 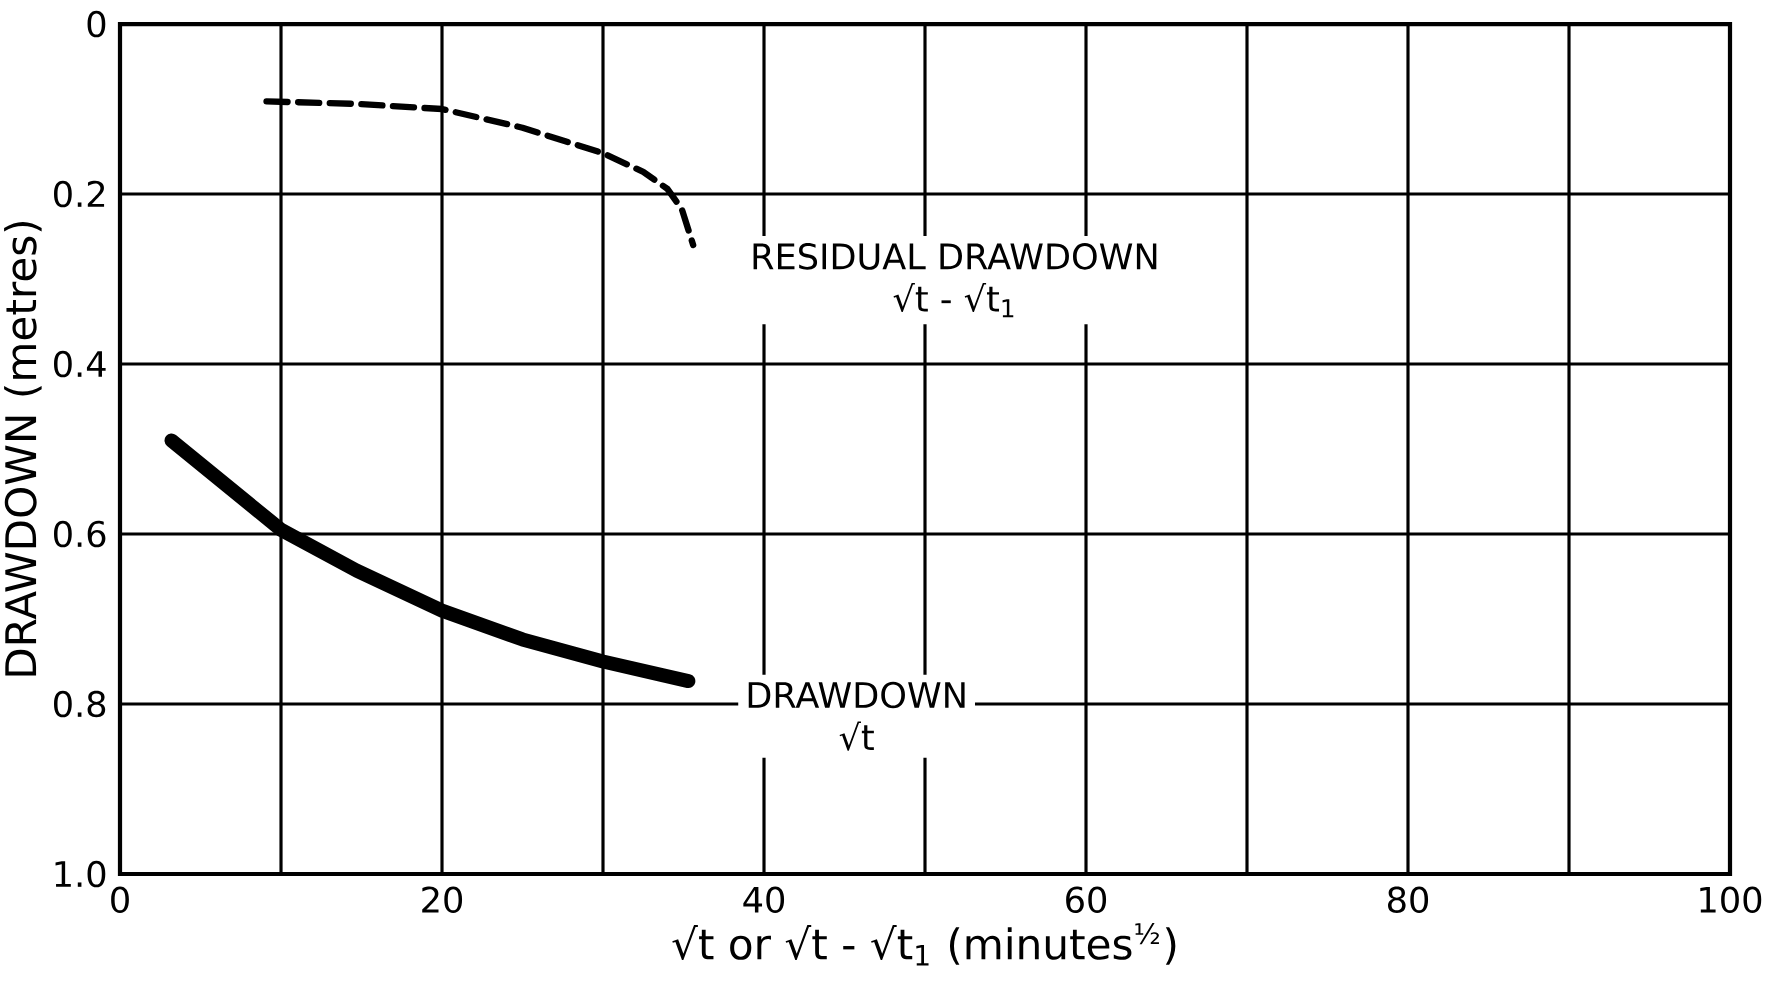 I want to click on x-tick-label: 60, so click(x=1086, y=900).